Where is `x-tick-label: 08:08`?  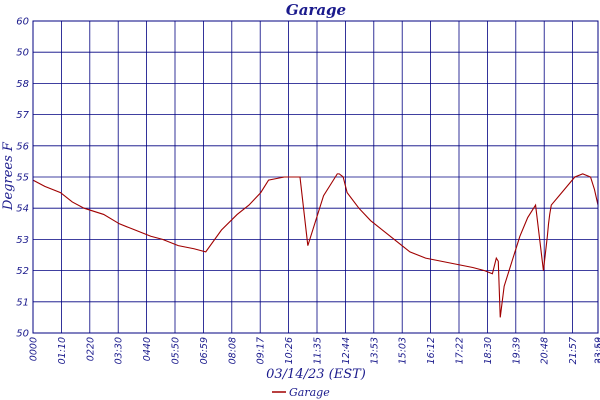 x-tick-label: 08:08 is located at coordinates (232, 350).